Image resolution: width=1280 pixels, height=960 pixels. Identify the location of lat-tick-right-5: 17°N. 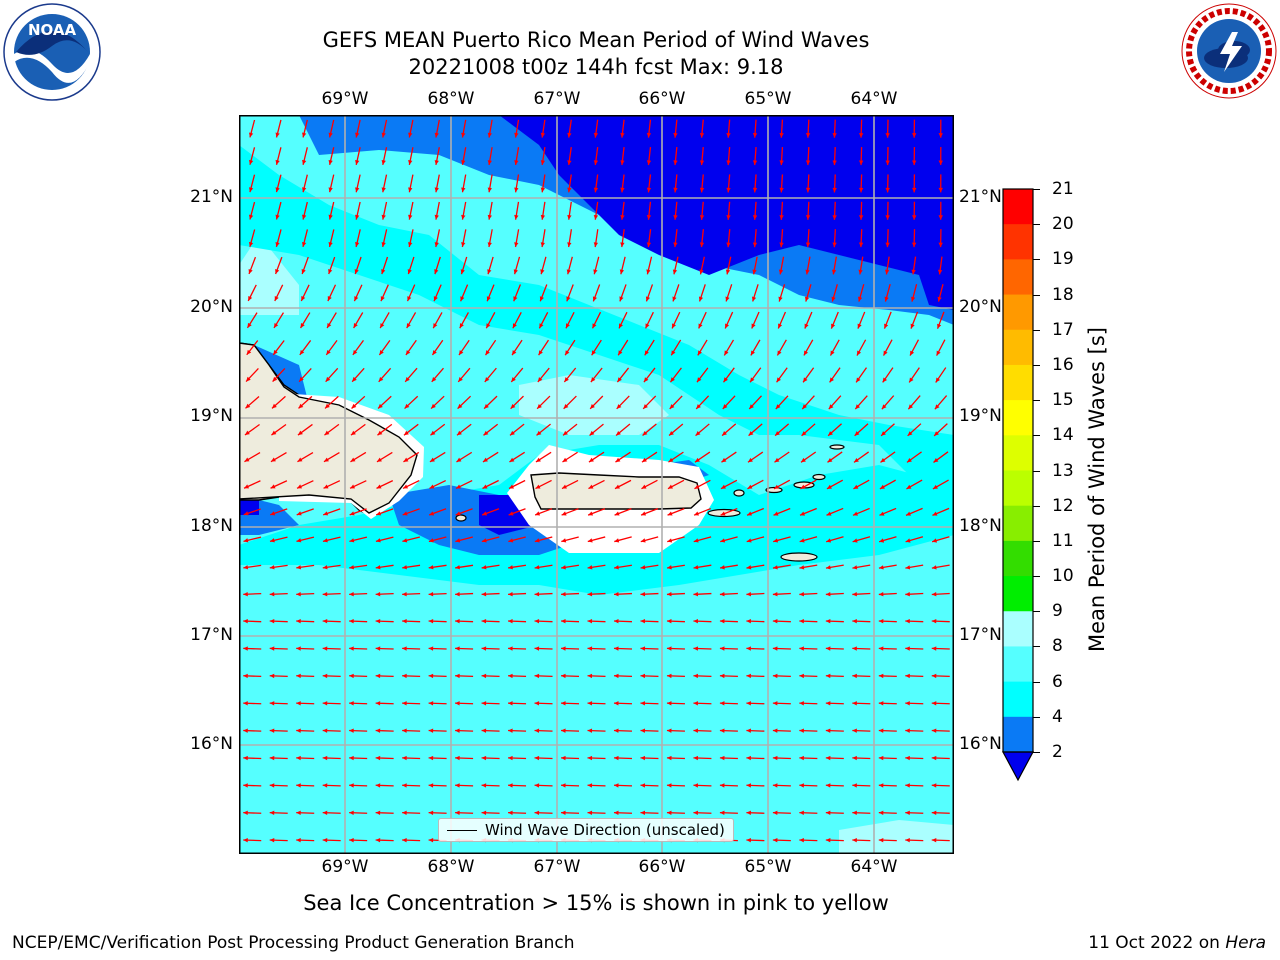
(980, 635).